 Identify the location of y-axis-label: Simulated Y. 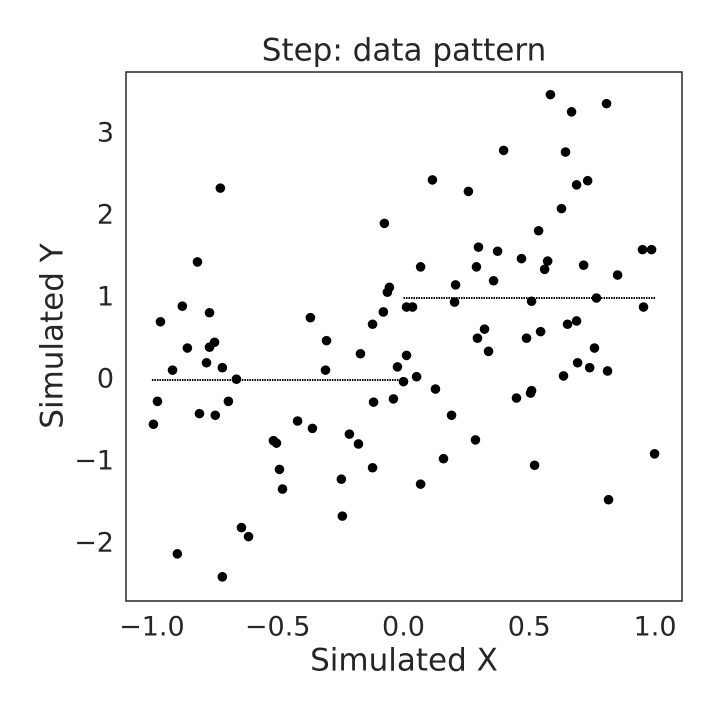
(53, 336).